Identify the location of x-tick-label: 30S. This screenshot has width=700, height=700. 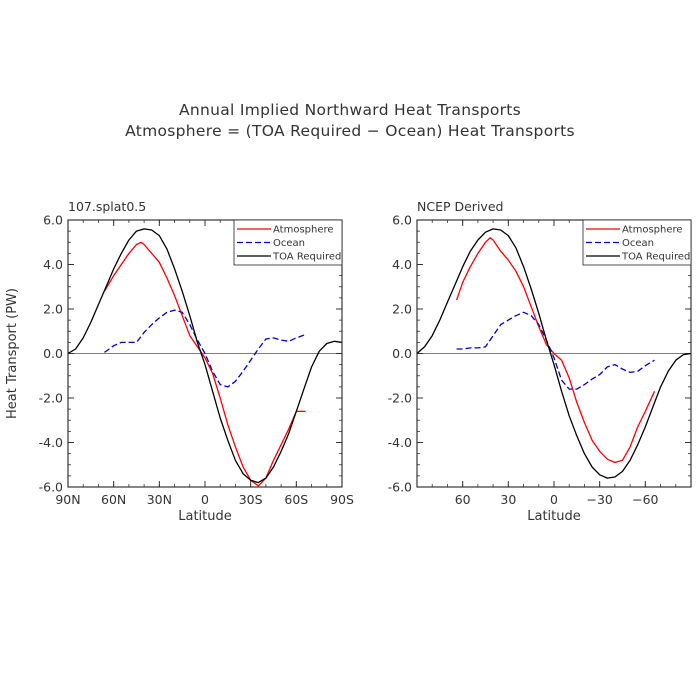
(251, 499).